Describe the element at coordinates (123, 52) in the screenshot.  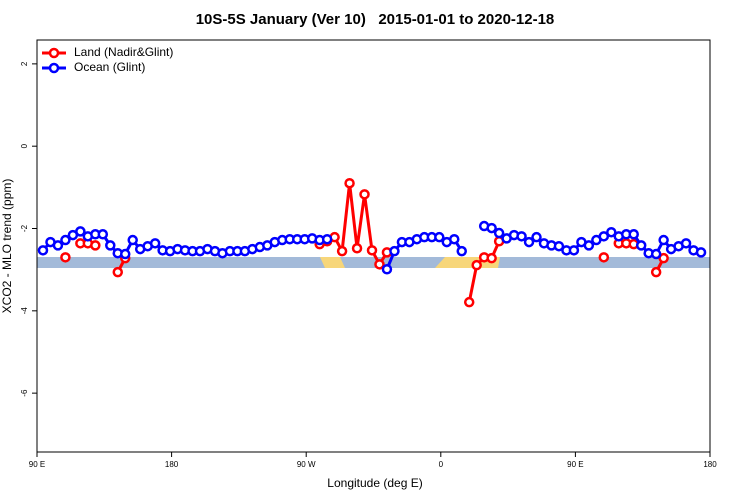
I see `legend-label: Land (Nadir&Glint)` at that location.